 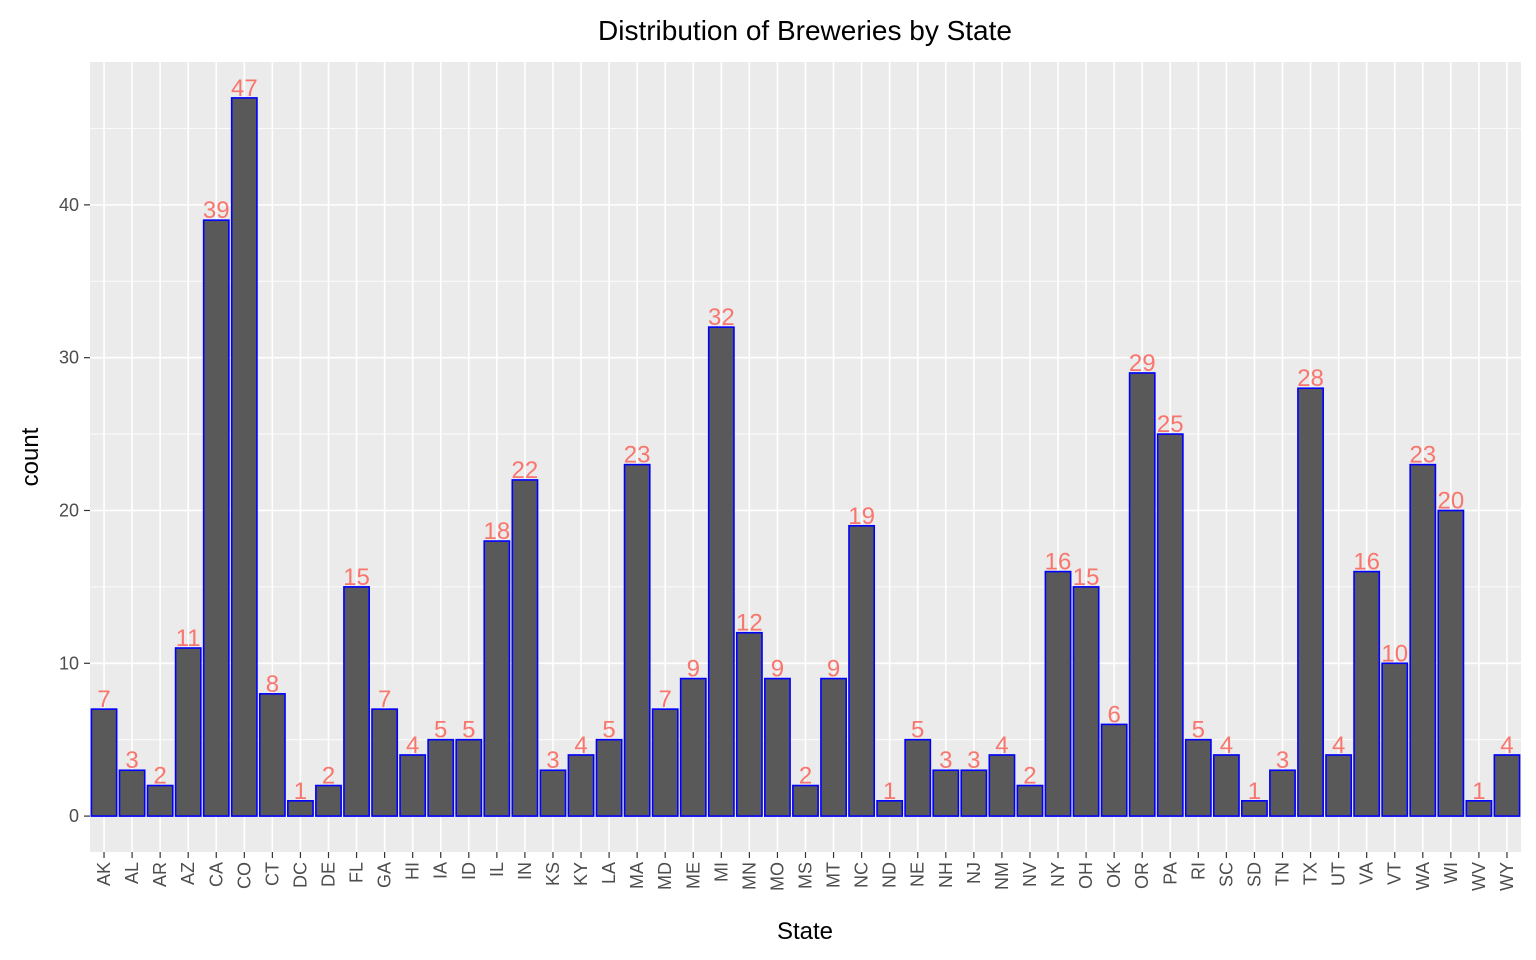 What do you see at coordinates (300, 808) in the screenshot?
I see `bar-dc` at bounding box center [300, 808].